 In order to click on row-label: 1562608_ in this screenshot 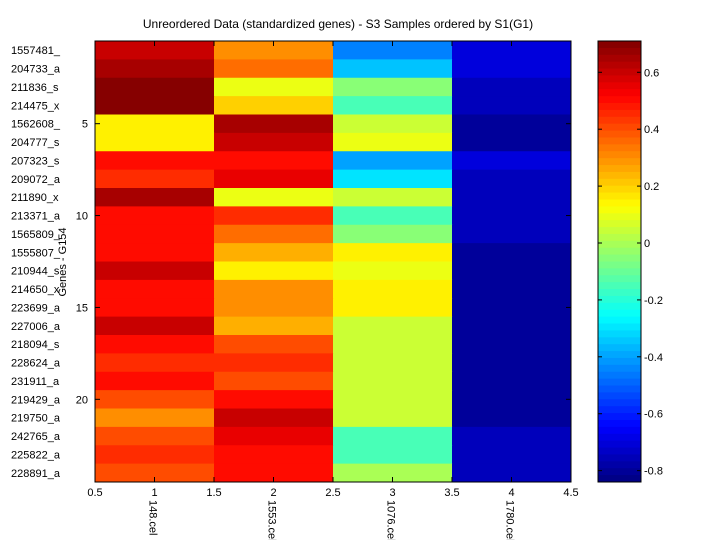, I will do `click(36, 125)`.